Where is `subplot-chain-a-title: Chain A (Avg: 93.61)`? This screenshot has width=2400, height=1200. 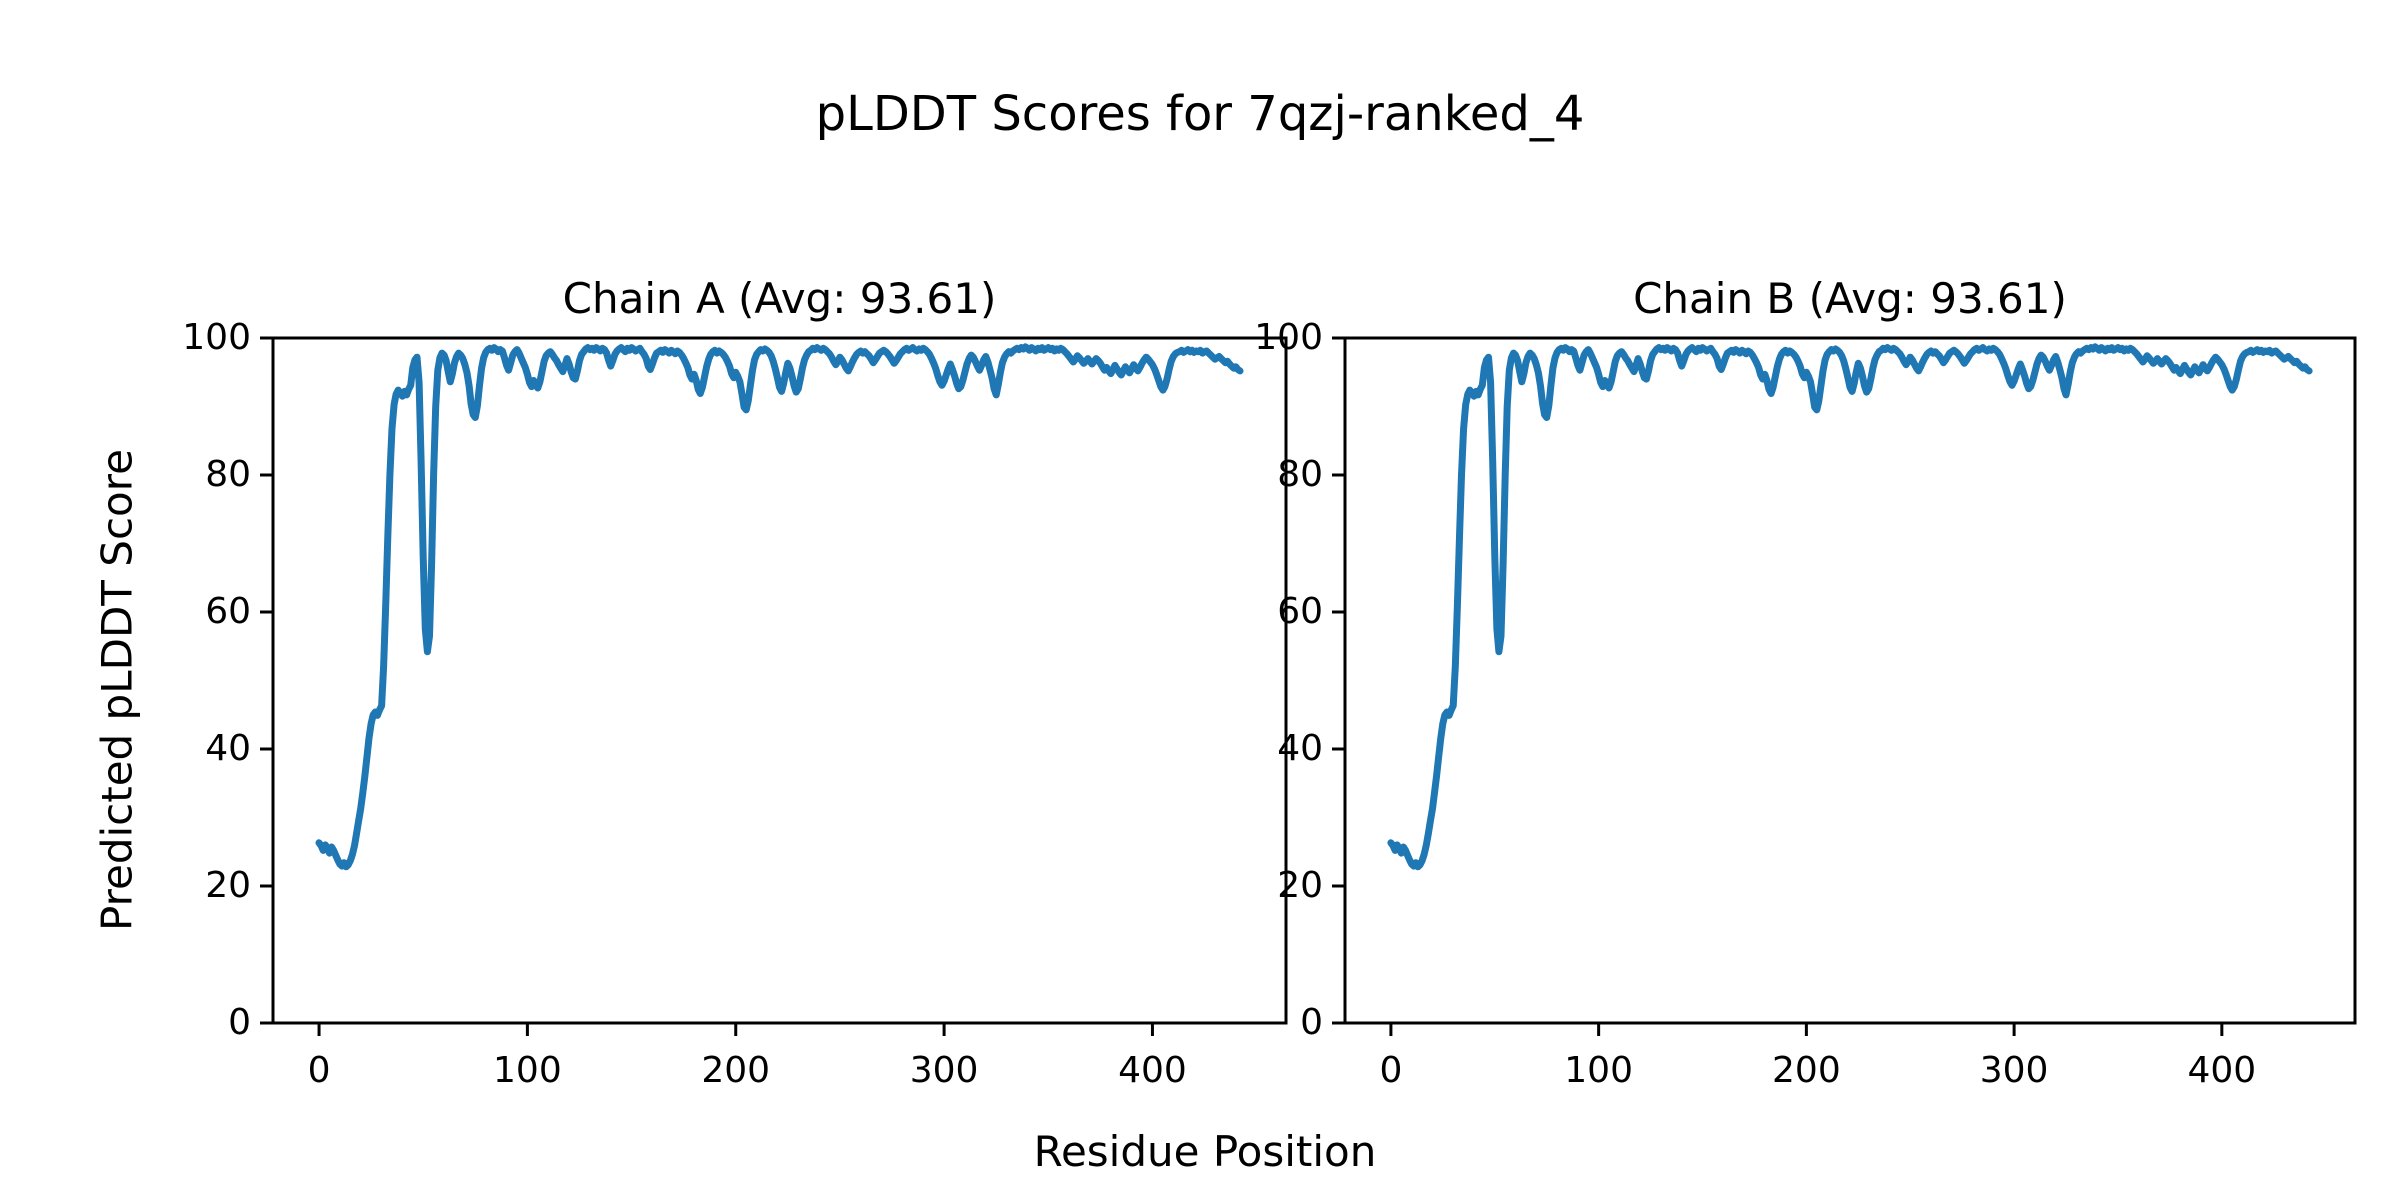
subplot-chain-a-title: Chain A (Avg: 93.61) is located at coordinates (779, 298).